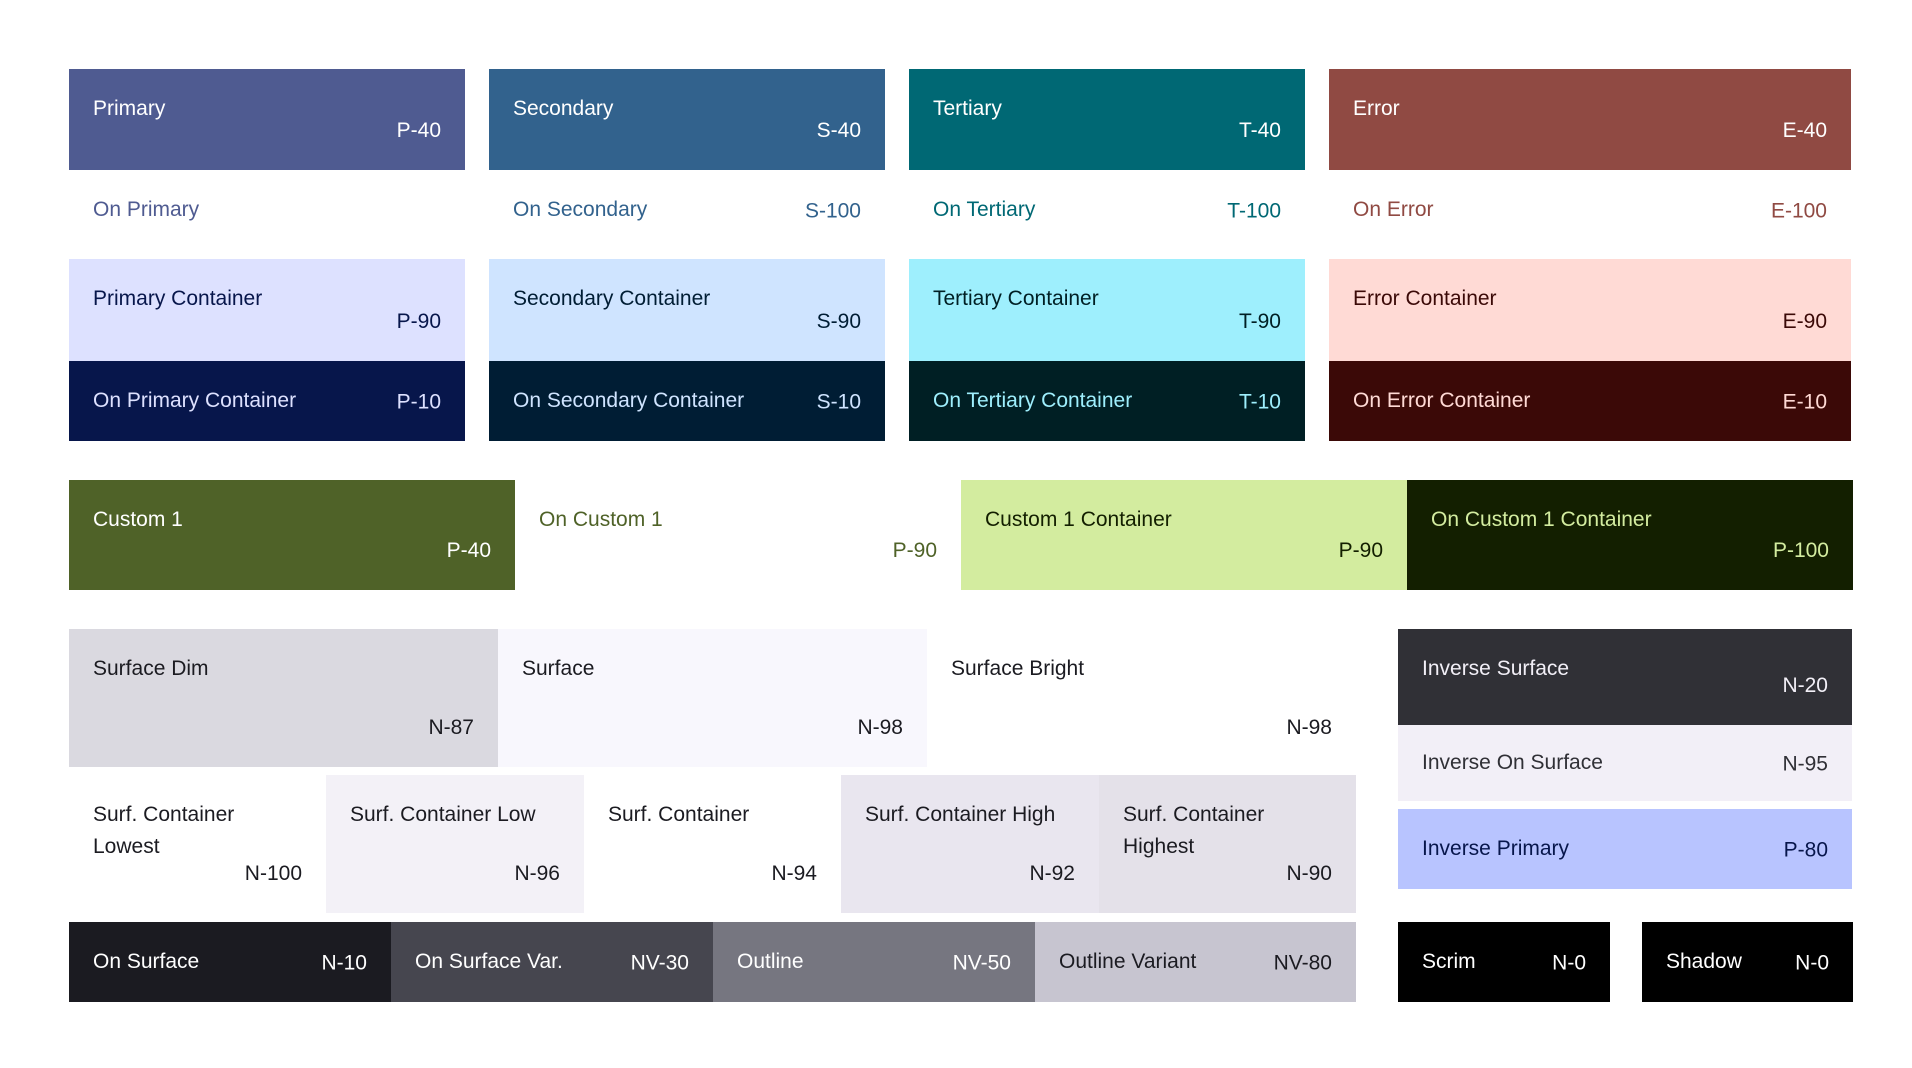  Describe the element at coordinates (1512, 762) in the screenshot. I see `tile-name: Inverse On Surface` at that location.